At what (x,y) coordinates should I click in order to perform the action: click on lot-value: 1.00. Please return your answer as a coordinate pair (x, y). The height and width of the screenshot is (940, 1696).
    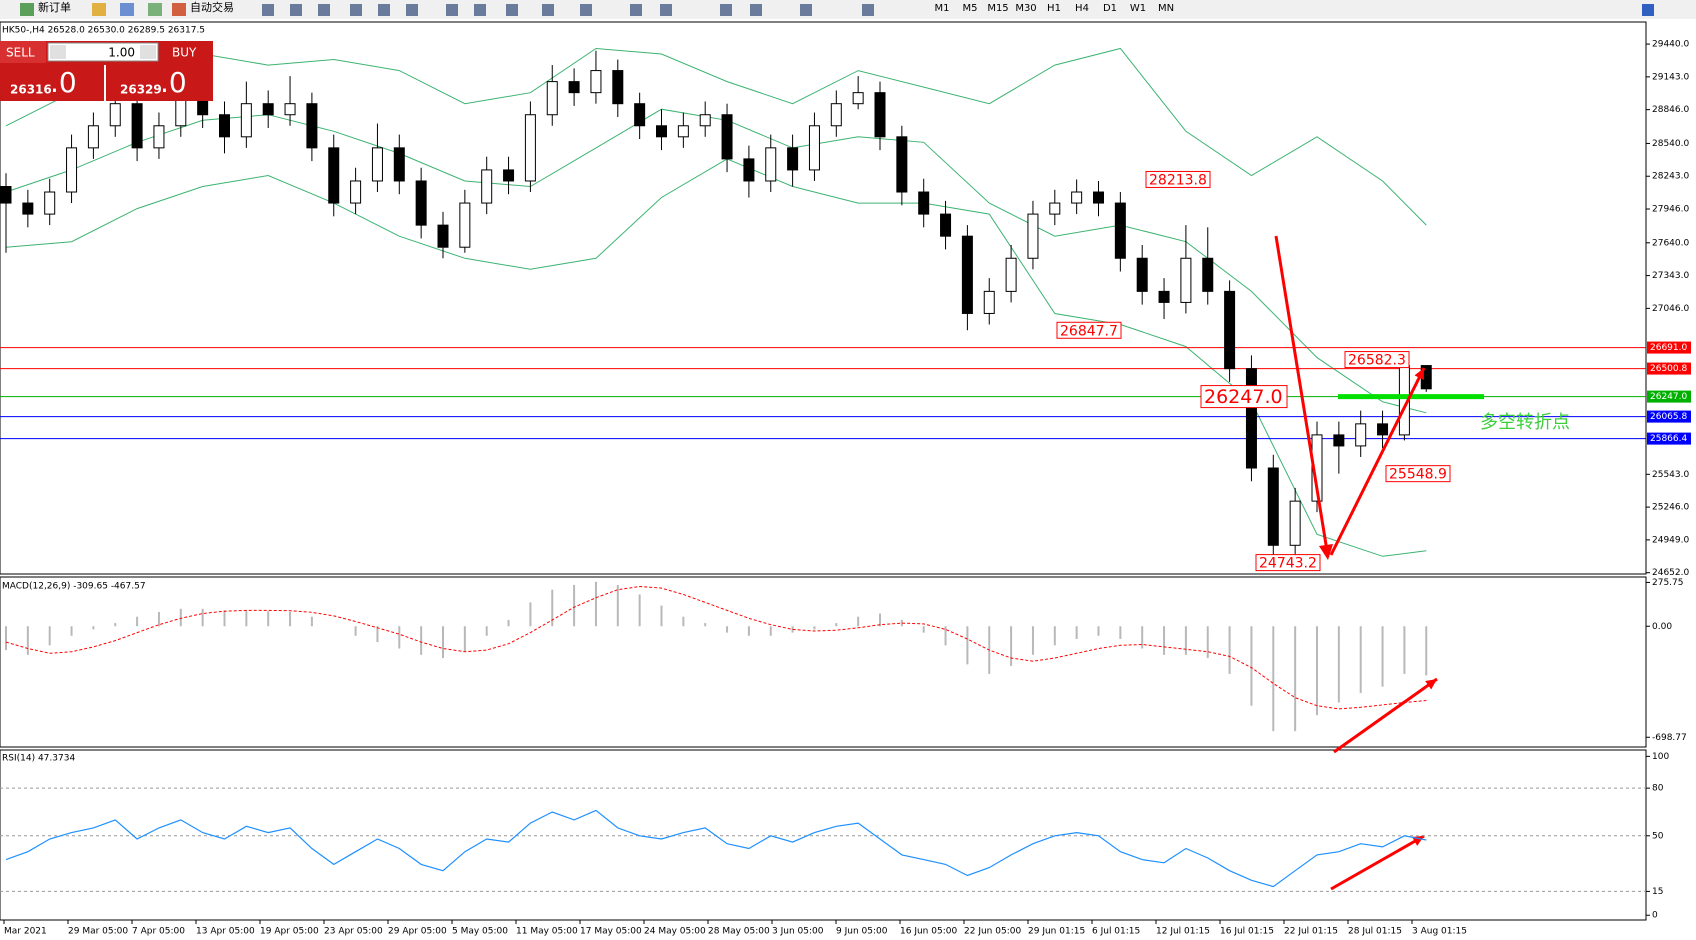
    Looking at the image, I should click on (121, 53).